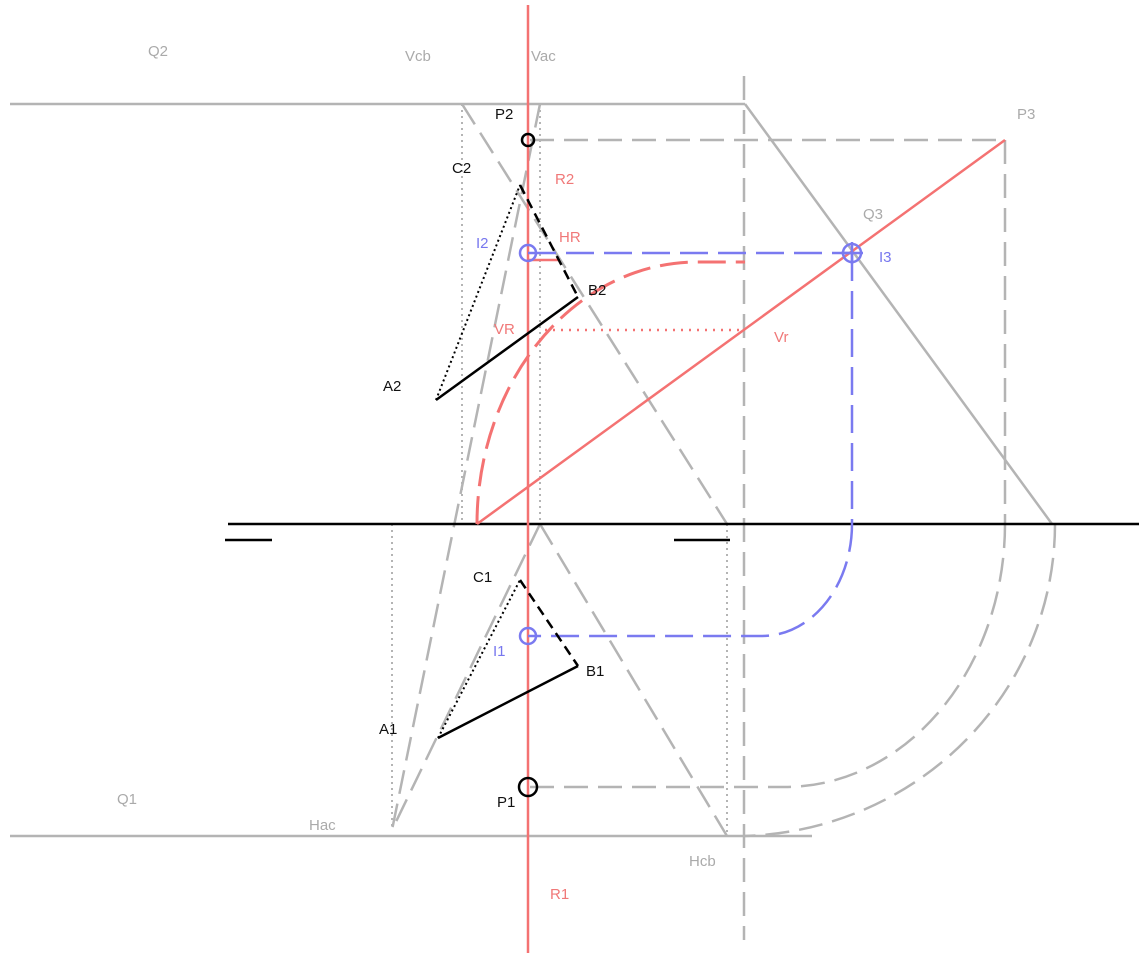 Image resolution: width=1139 pixels, height=953 pixels. I want to click on label-c1: C1, so click(482, 577).